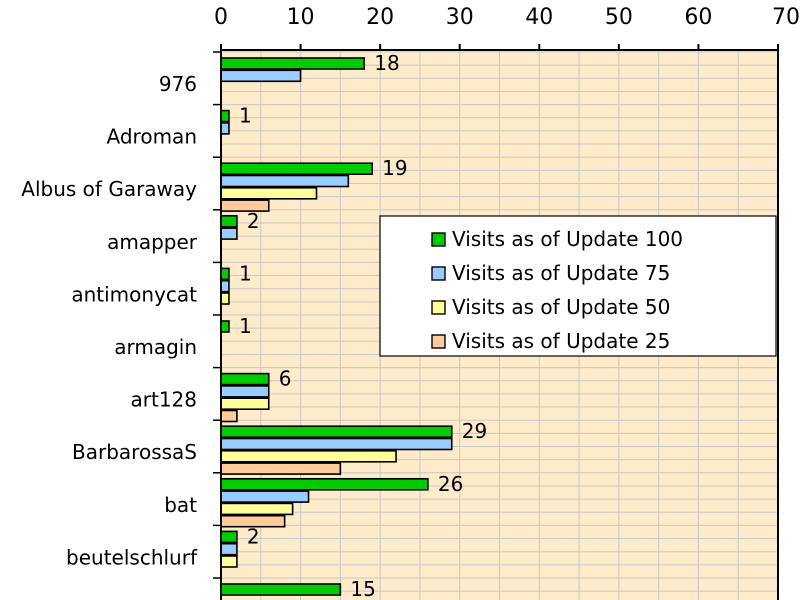 This screenshot has height=600, width=803. I want to click on category-label: Adroman, so click(152, 137).